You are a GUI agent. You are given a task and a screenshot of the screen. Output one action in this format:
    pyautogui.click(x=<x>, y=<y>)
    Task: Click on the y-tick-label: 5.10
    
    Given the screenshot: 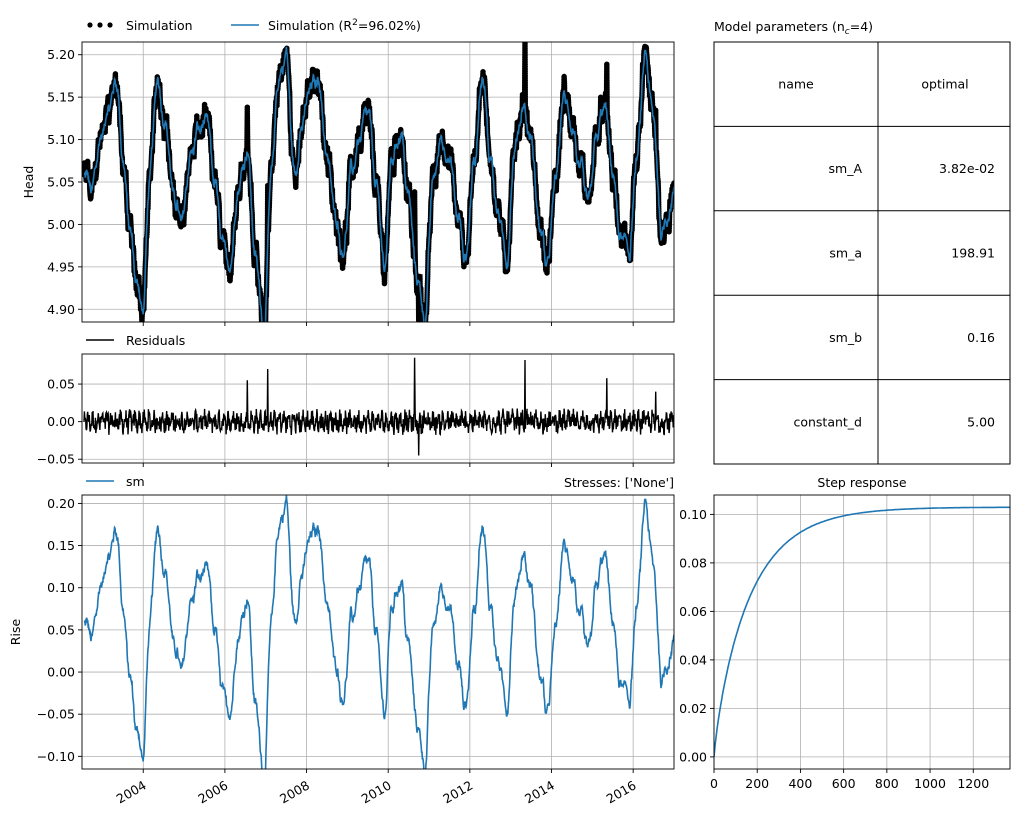 What is the action you would take?
    pyautogui.click(x=61, y=139)
    